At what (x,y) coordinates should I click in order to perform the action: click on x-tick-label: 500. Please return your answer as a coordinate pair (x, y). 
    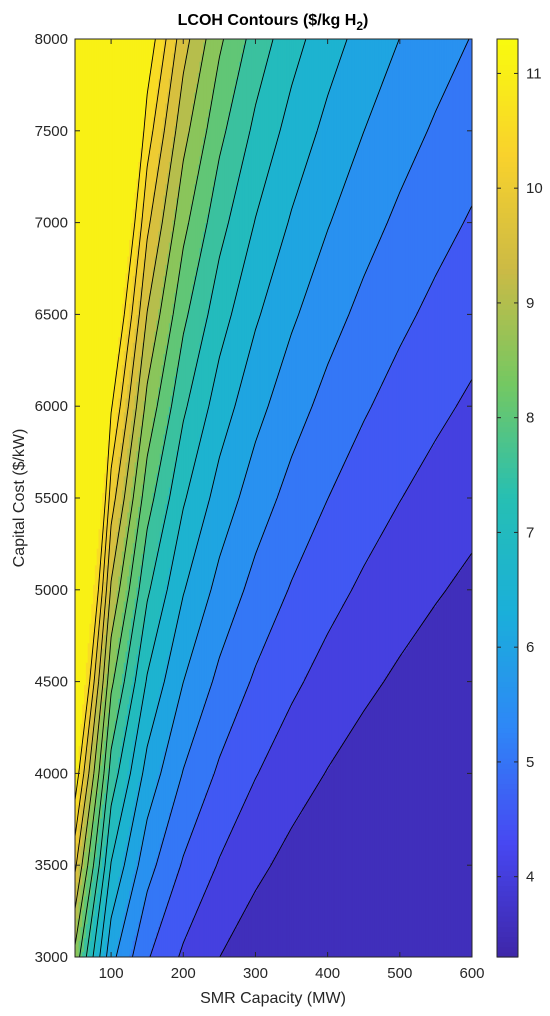
    Looking at the image, I should click on (399, 973).